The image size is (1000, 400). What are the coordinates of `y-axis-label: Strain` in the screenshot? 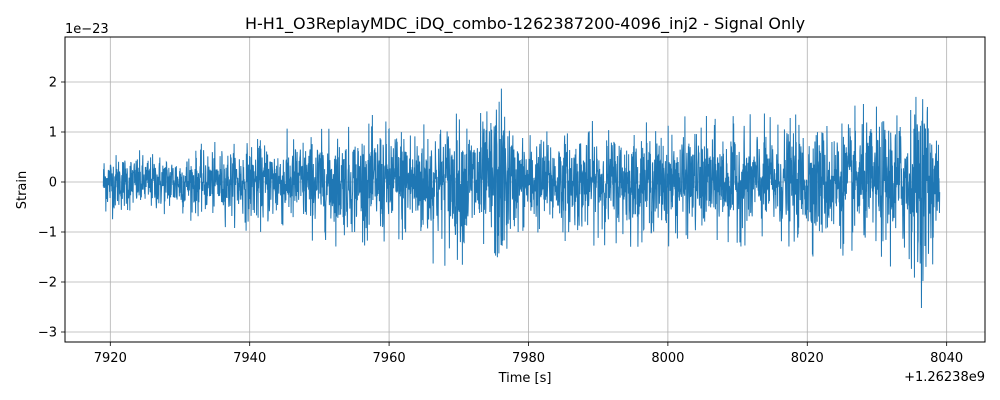 It's located at (22, 190).